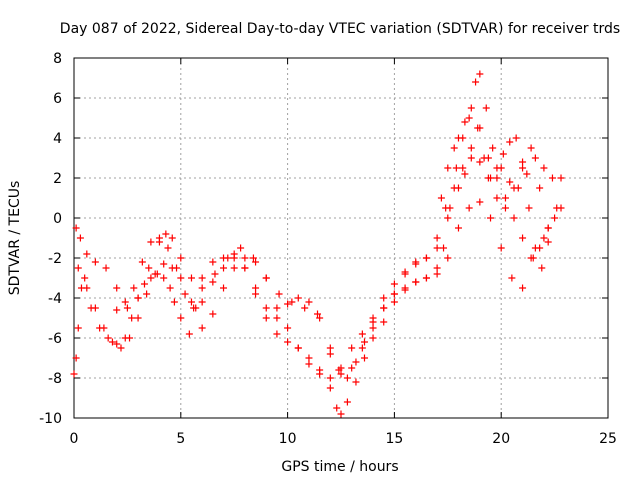 This screenshot has width=640, height=480. I want to click on y-tick-label: 2, so click(57, 179).